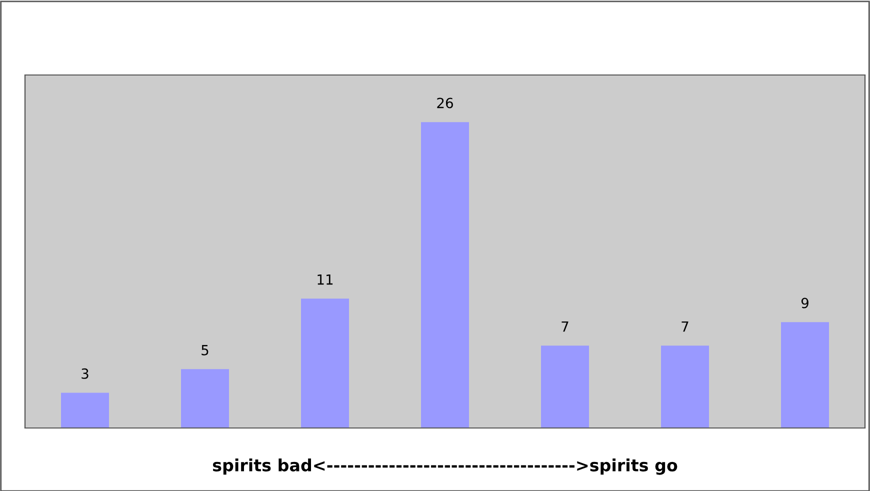 The width and height of the screenshot is (870, 491). I want to click on x-axis-title: spirits bad<------------------------------------>spirits go, so click(445, 466).